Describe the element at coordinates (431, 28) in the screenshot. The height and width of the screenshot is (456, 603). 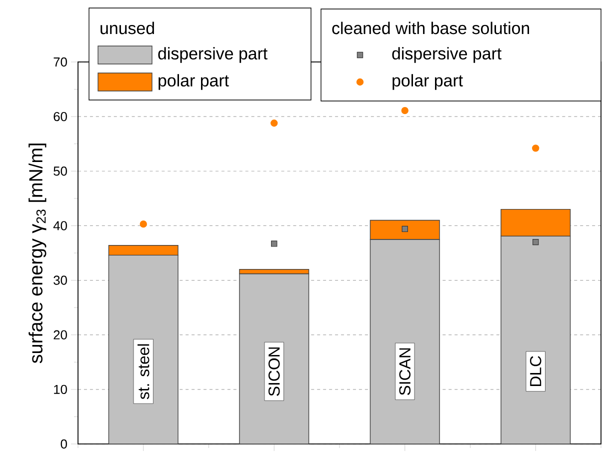
I see `text: cleaned with base solution` at that location.